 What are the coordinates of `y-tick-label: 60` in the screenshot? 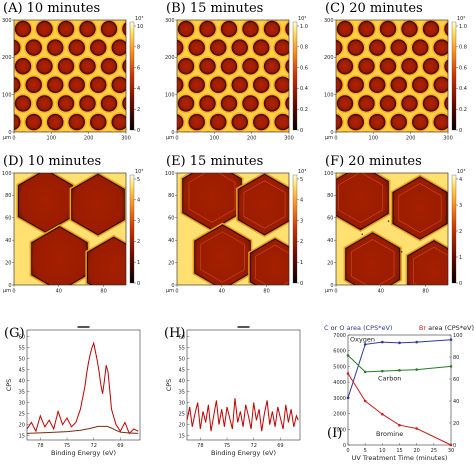 It's located at (22, 338).